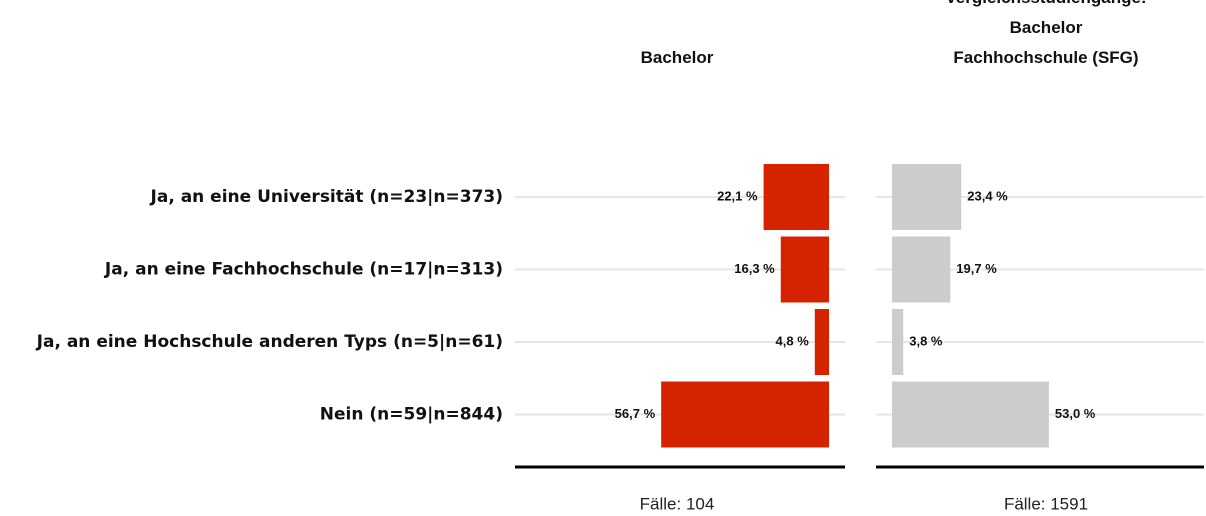 This screenshot has width=1206, height=516. Describe the element at coordinates (1046, 503) in the screenshot. I see `case-count: Fälle: 1591` at that location.